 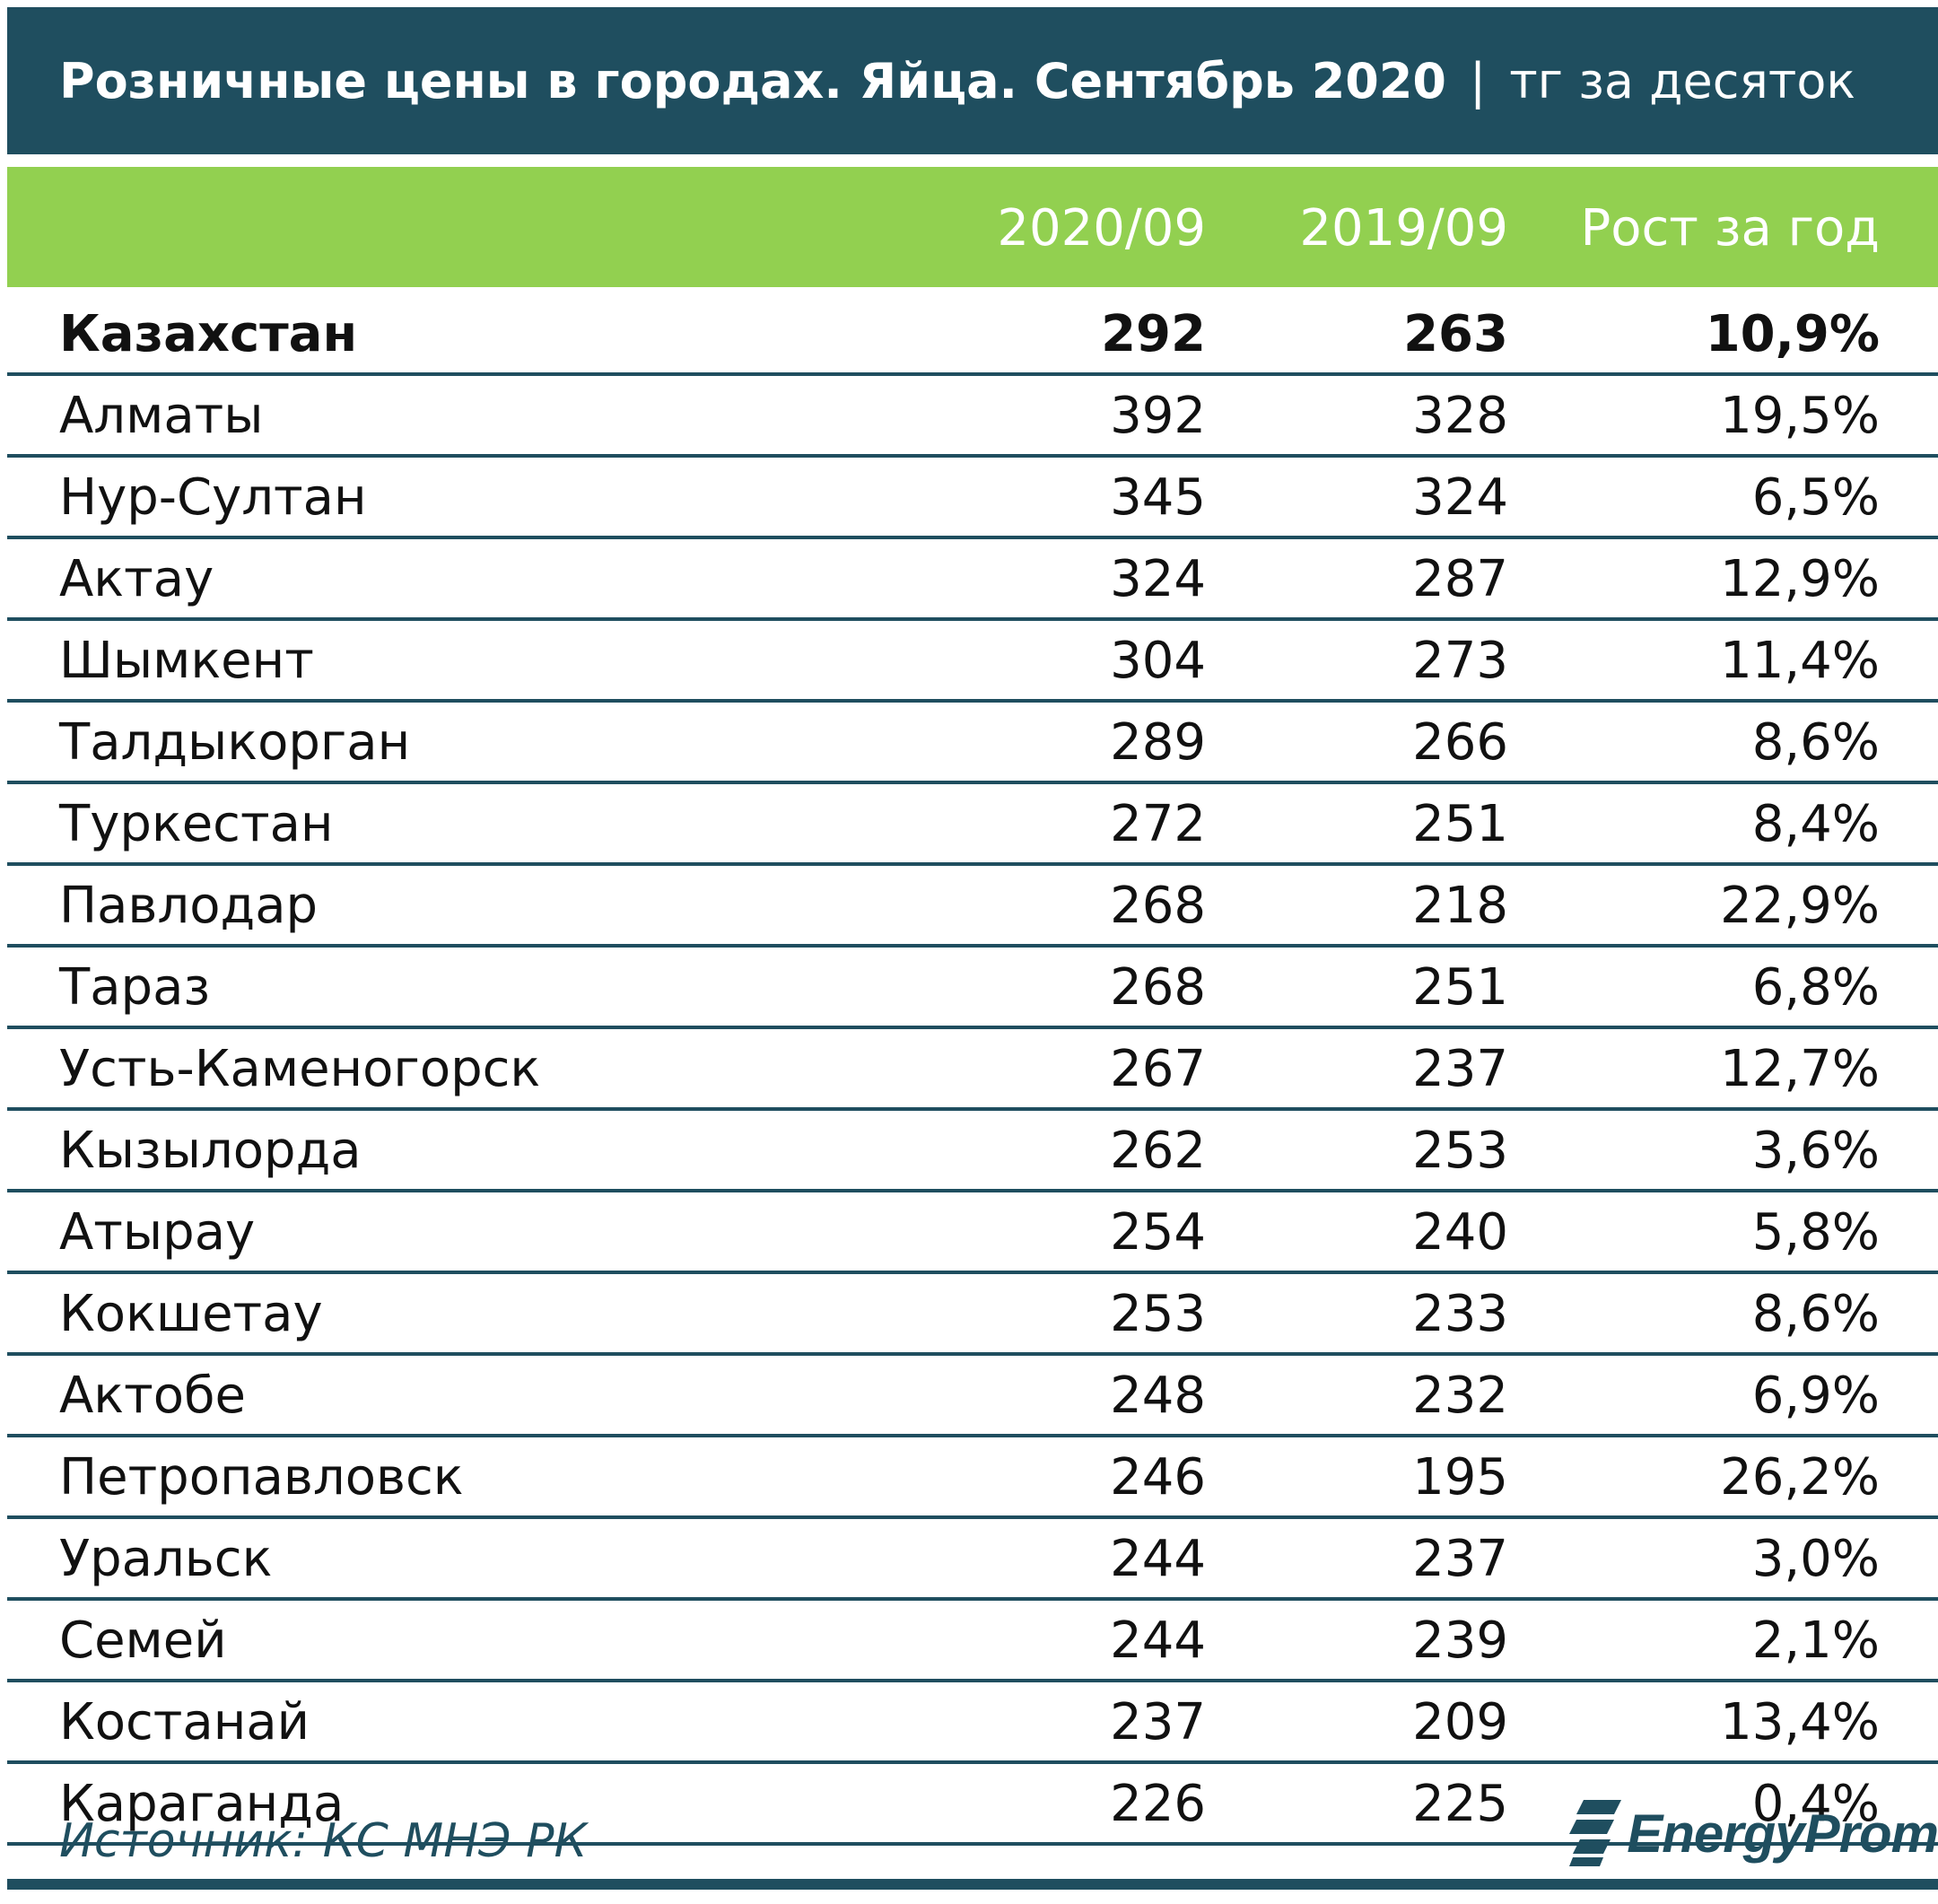 I want to click on city-name: Тараз, so click(x=135, y=988).